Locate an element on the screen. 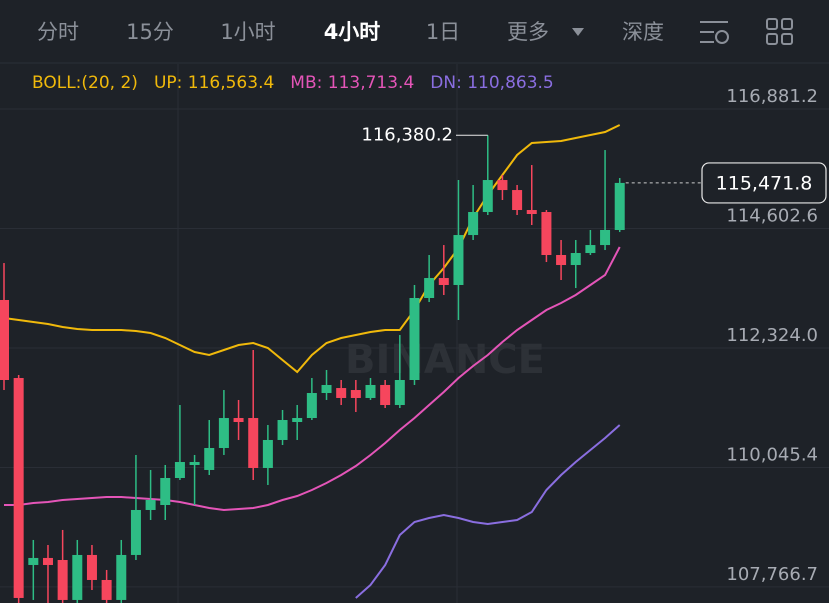 The width and height of the screenshot is (829, 603). layout-icon is located at coordinates (779, 31).